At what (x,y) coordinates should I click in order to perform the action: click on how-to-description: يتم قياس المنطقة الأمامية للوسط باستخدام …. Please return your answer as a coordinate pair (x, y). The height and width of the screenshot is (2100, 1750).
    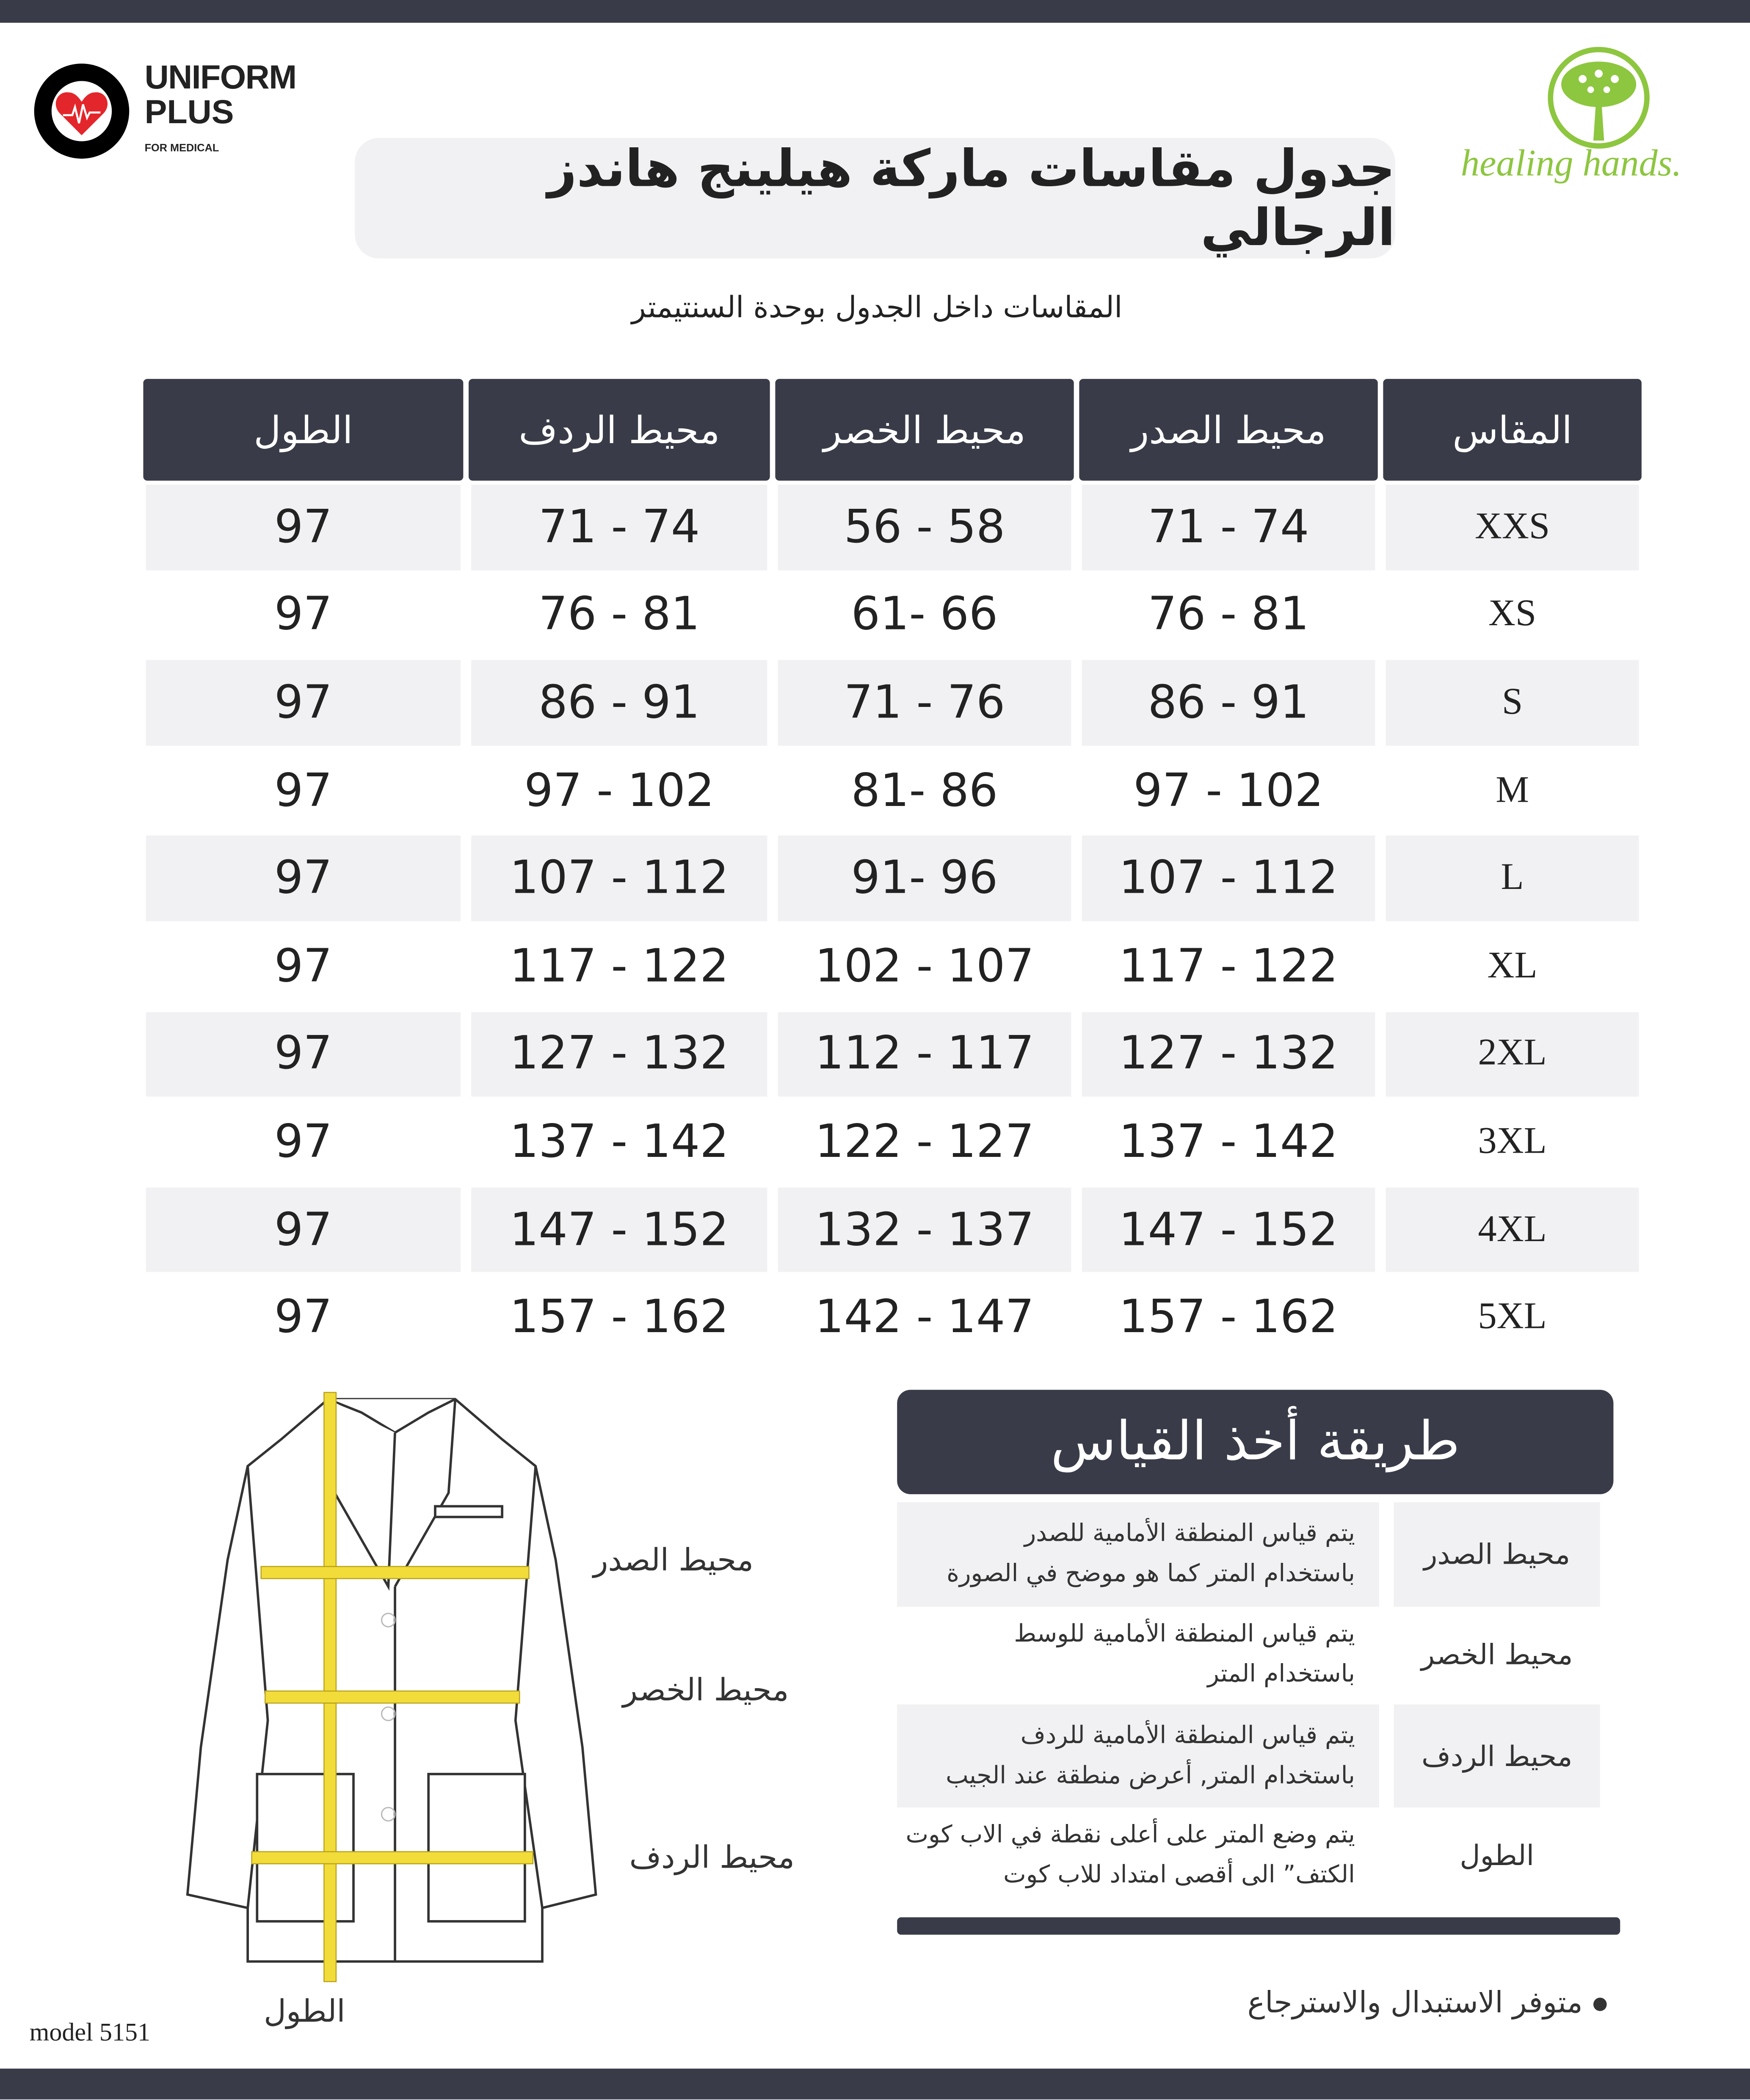
    Looking at the image, I should click on (1138, 1655).